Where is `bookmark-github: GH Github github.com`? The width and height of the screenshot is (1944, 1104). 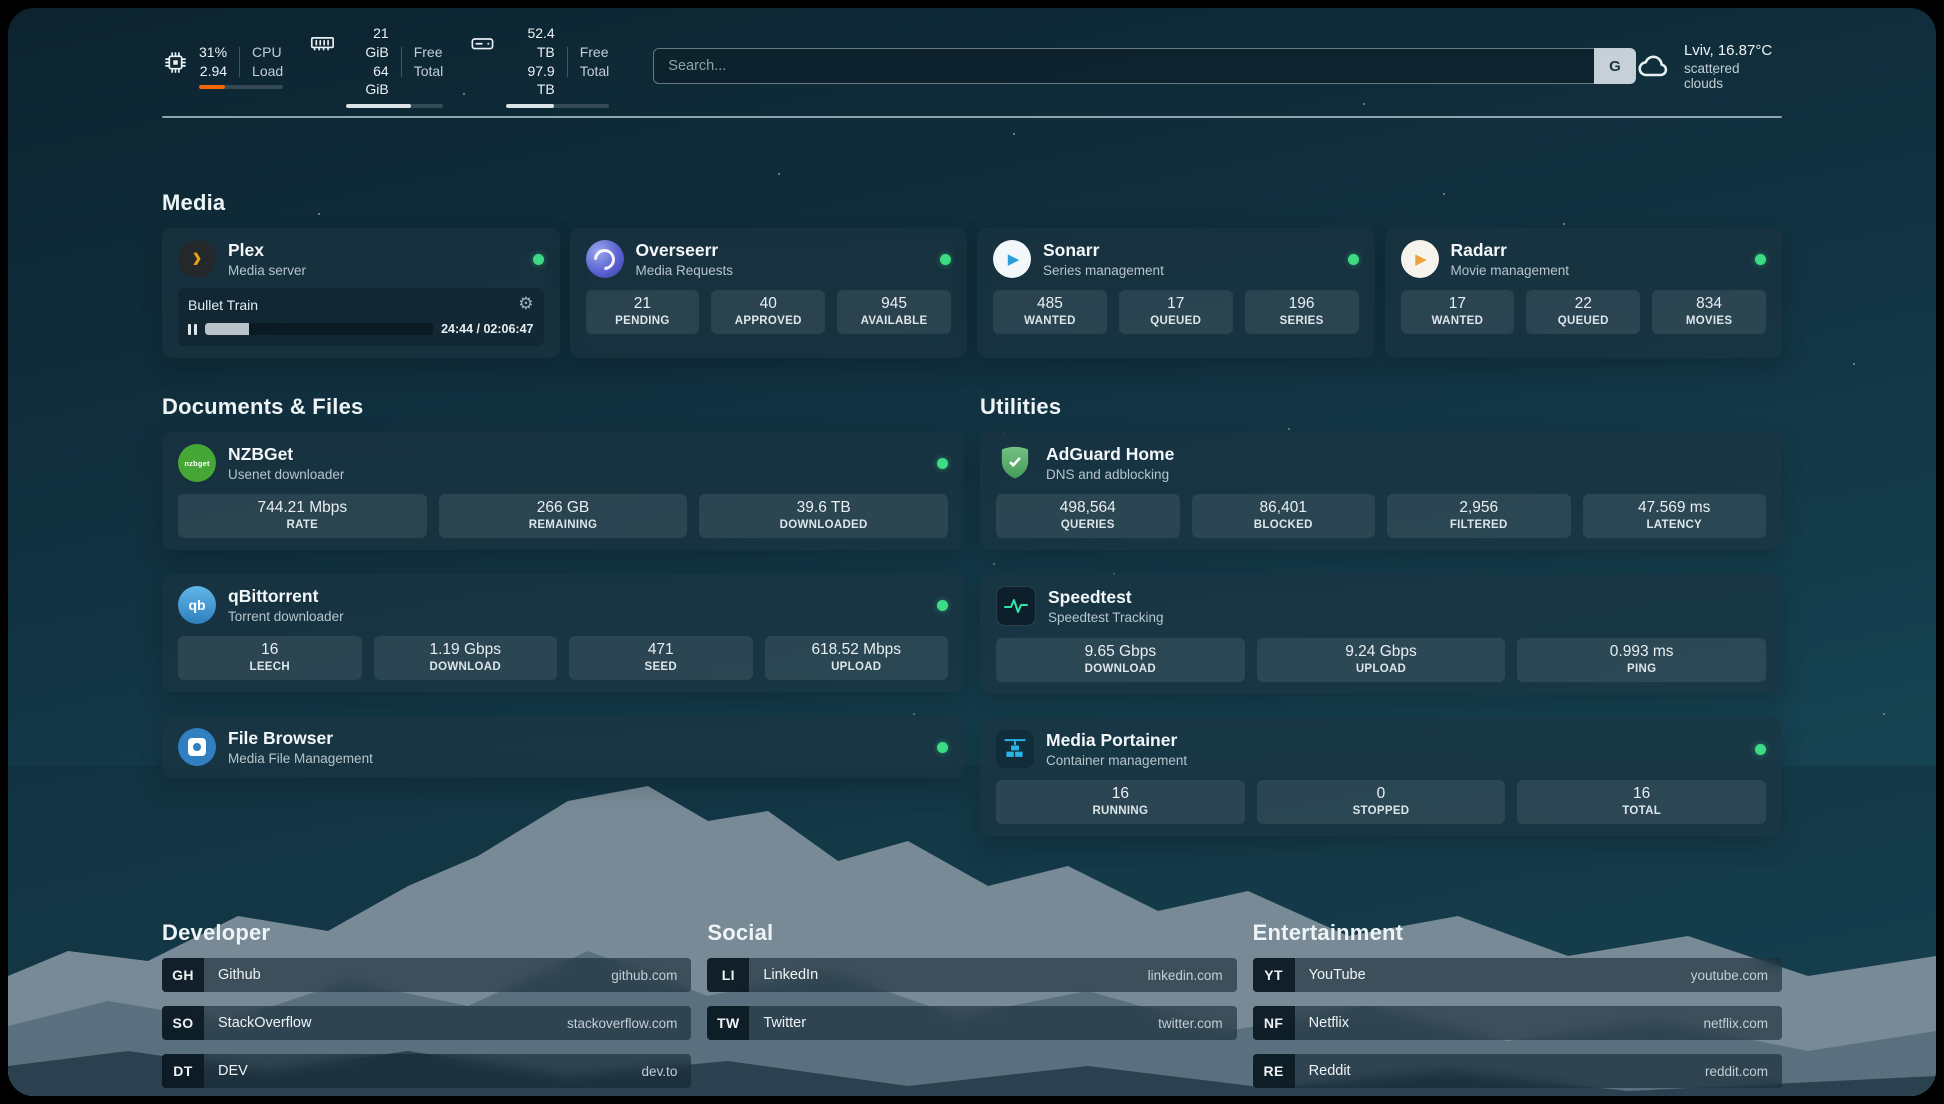
bookmark-github: GH Github github.com is located at coordinates (427, 975).